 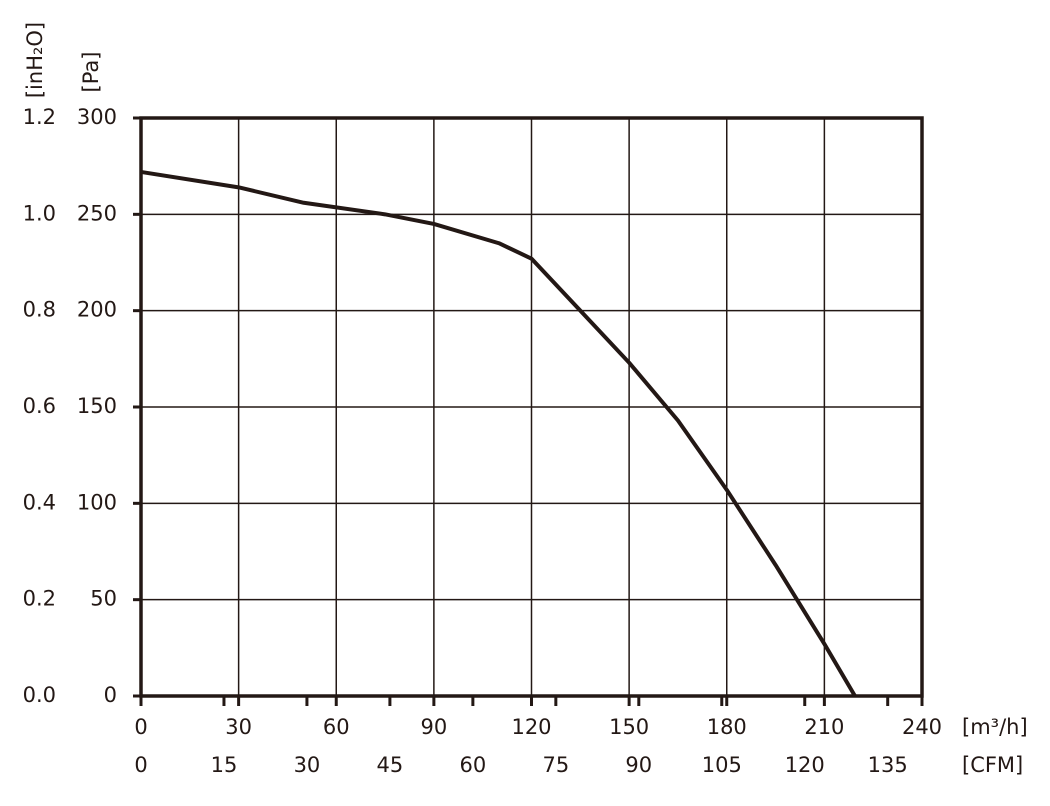 What do you see at coordinates (555, 765) in the screenshot?
I see `x2-tick-label: 75` at bounding box center [555, 765].